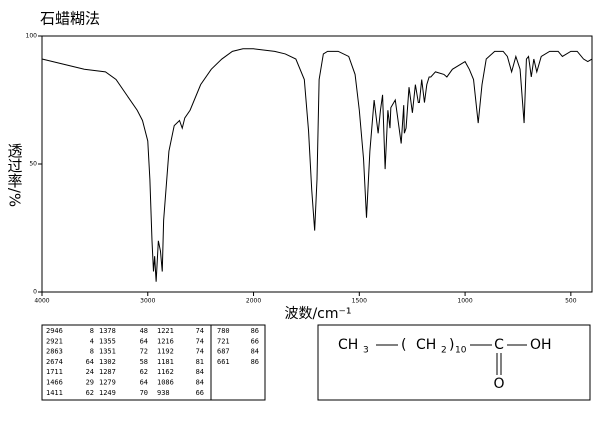 The width and height of the screenshot is (595, 425). Describe the element at coordinates (223, 352) in the screenshot. I see `peak-wavenumber: 687` at that location.